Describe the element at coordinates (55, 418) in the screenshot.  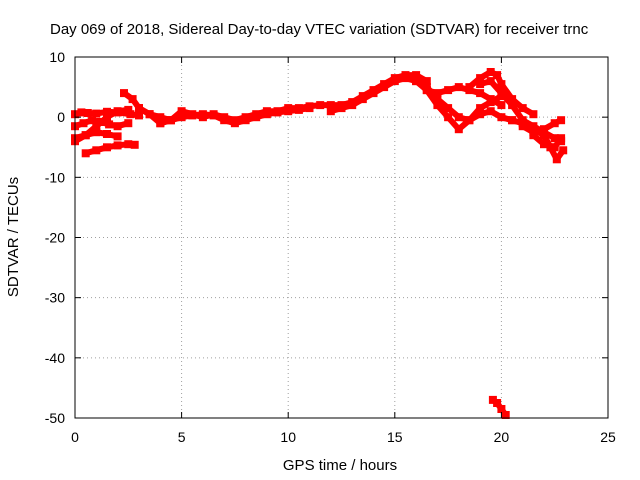
I see `y-tick-label: -50` at that location.